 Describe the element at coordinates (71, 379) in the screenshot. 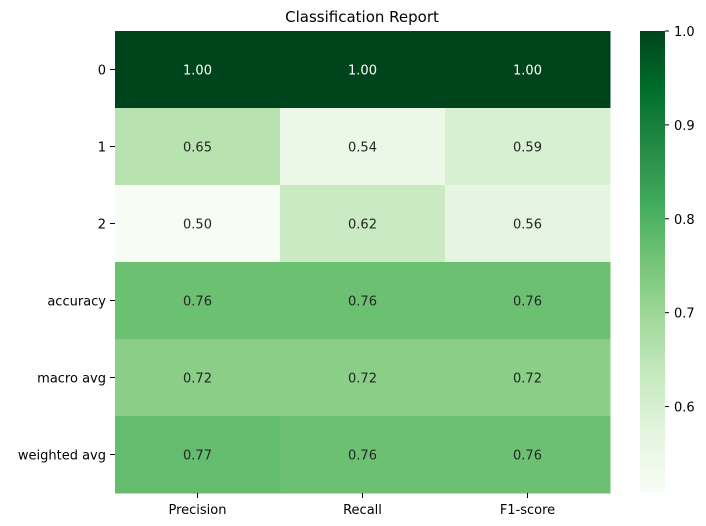

I see `row-label: macro avg` at that location.